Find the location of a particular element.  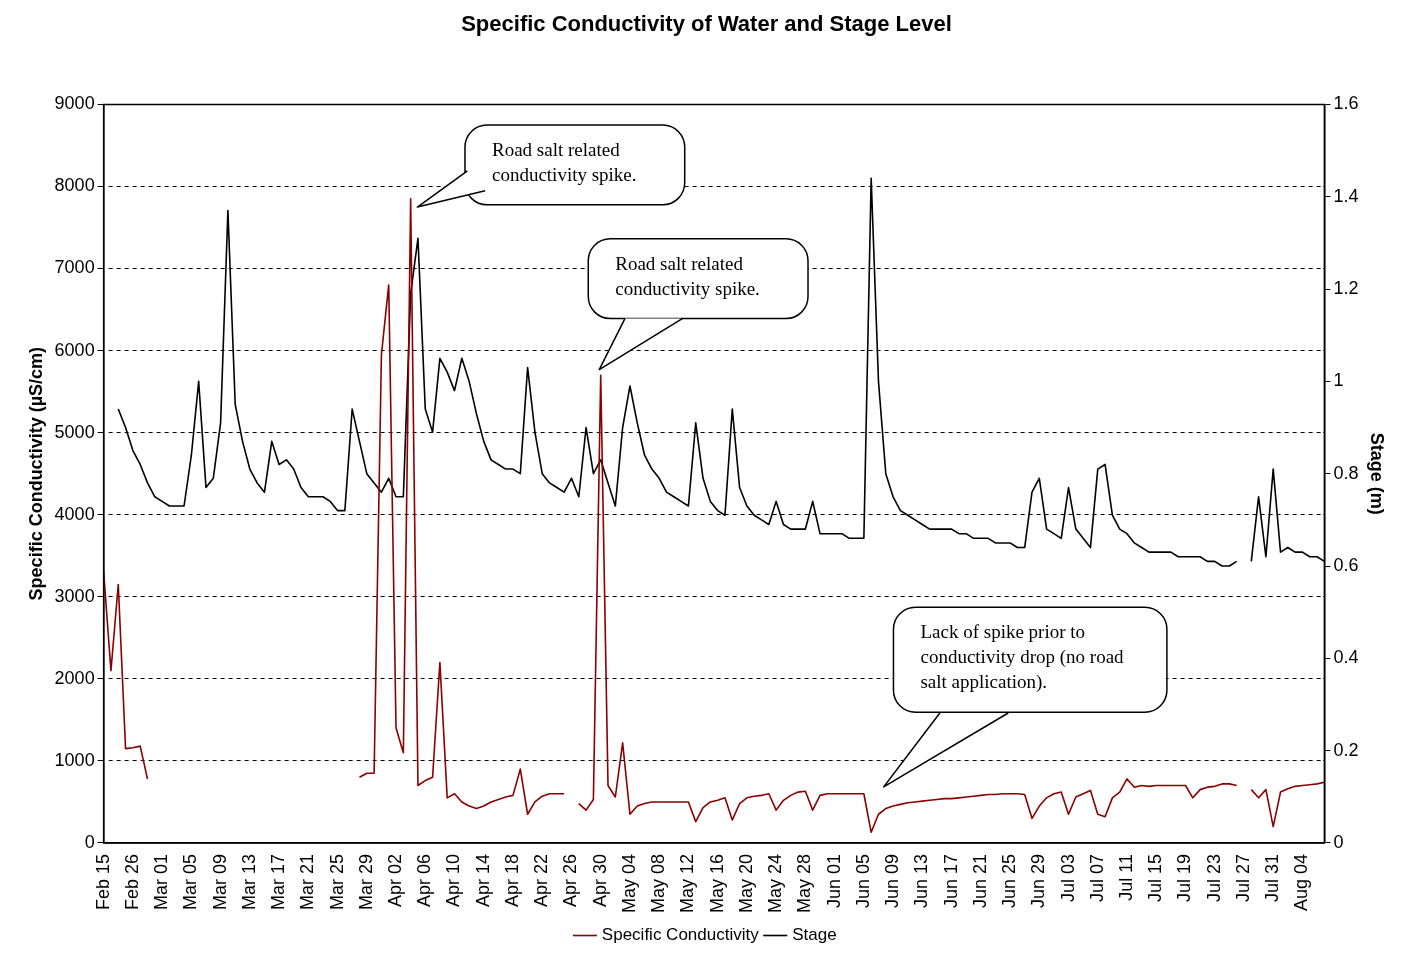

x-tick-label: May 08 is located at coordinates (658, 883).